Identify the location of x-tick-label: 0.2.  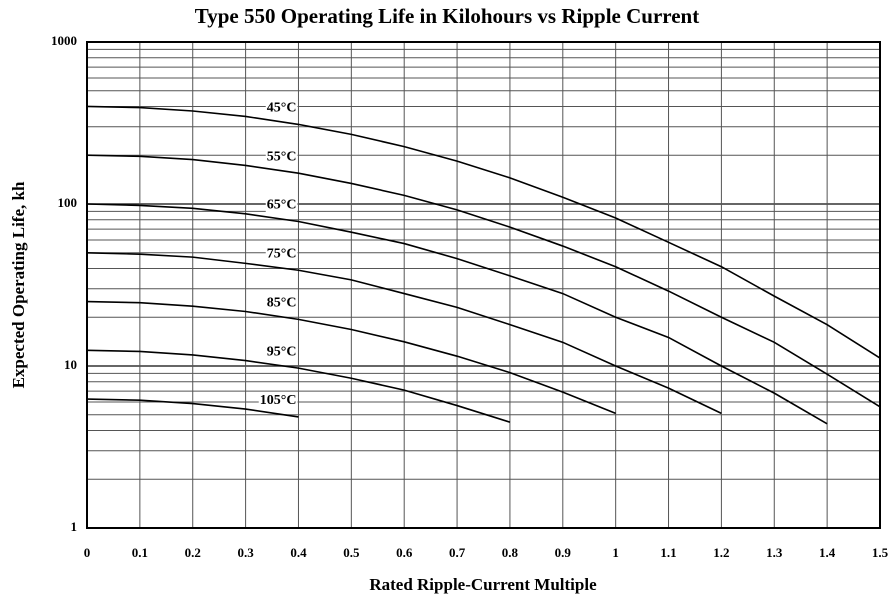
(193, 552).